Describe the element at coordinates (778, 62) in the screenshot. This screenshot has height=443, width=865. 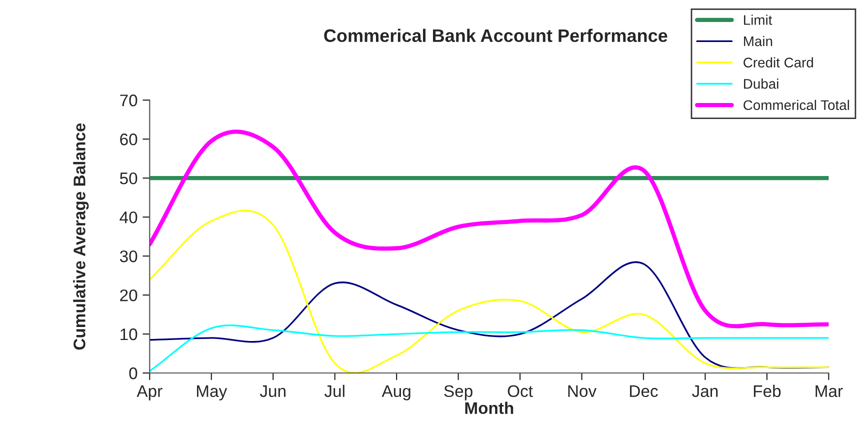
I see `legend-label: Credit Card` at that location.